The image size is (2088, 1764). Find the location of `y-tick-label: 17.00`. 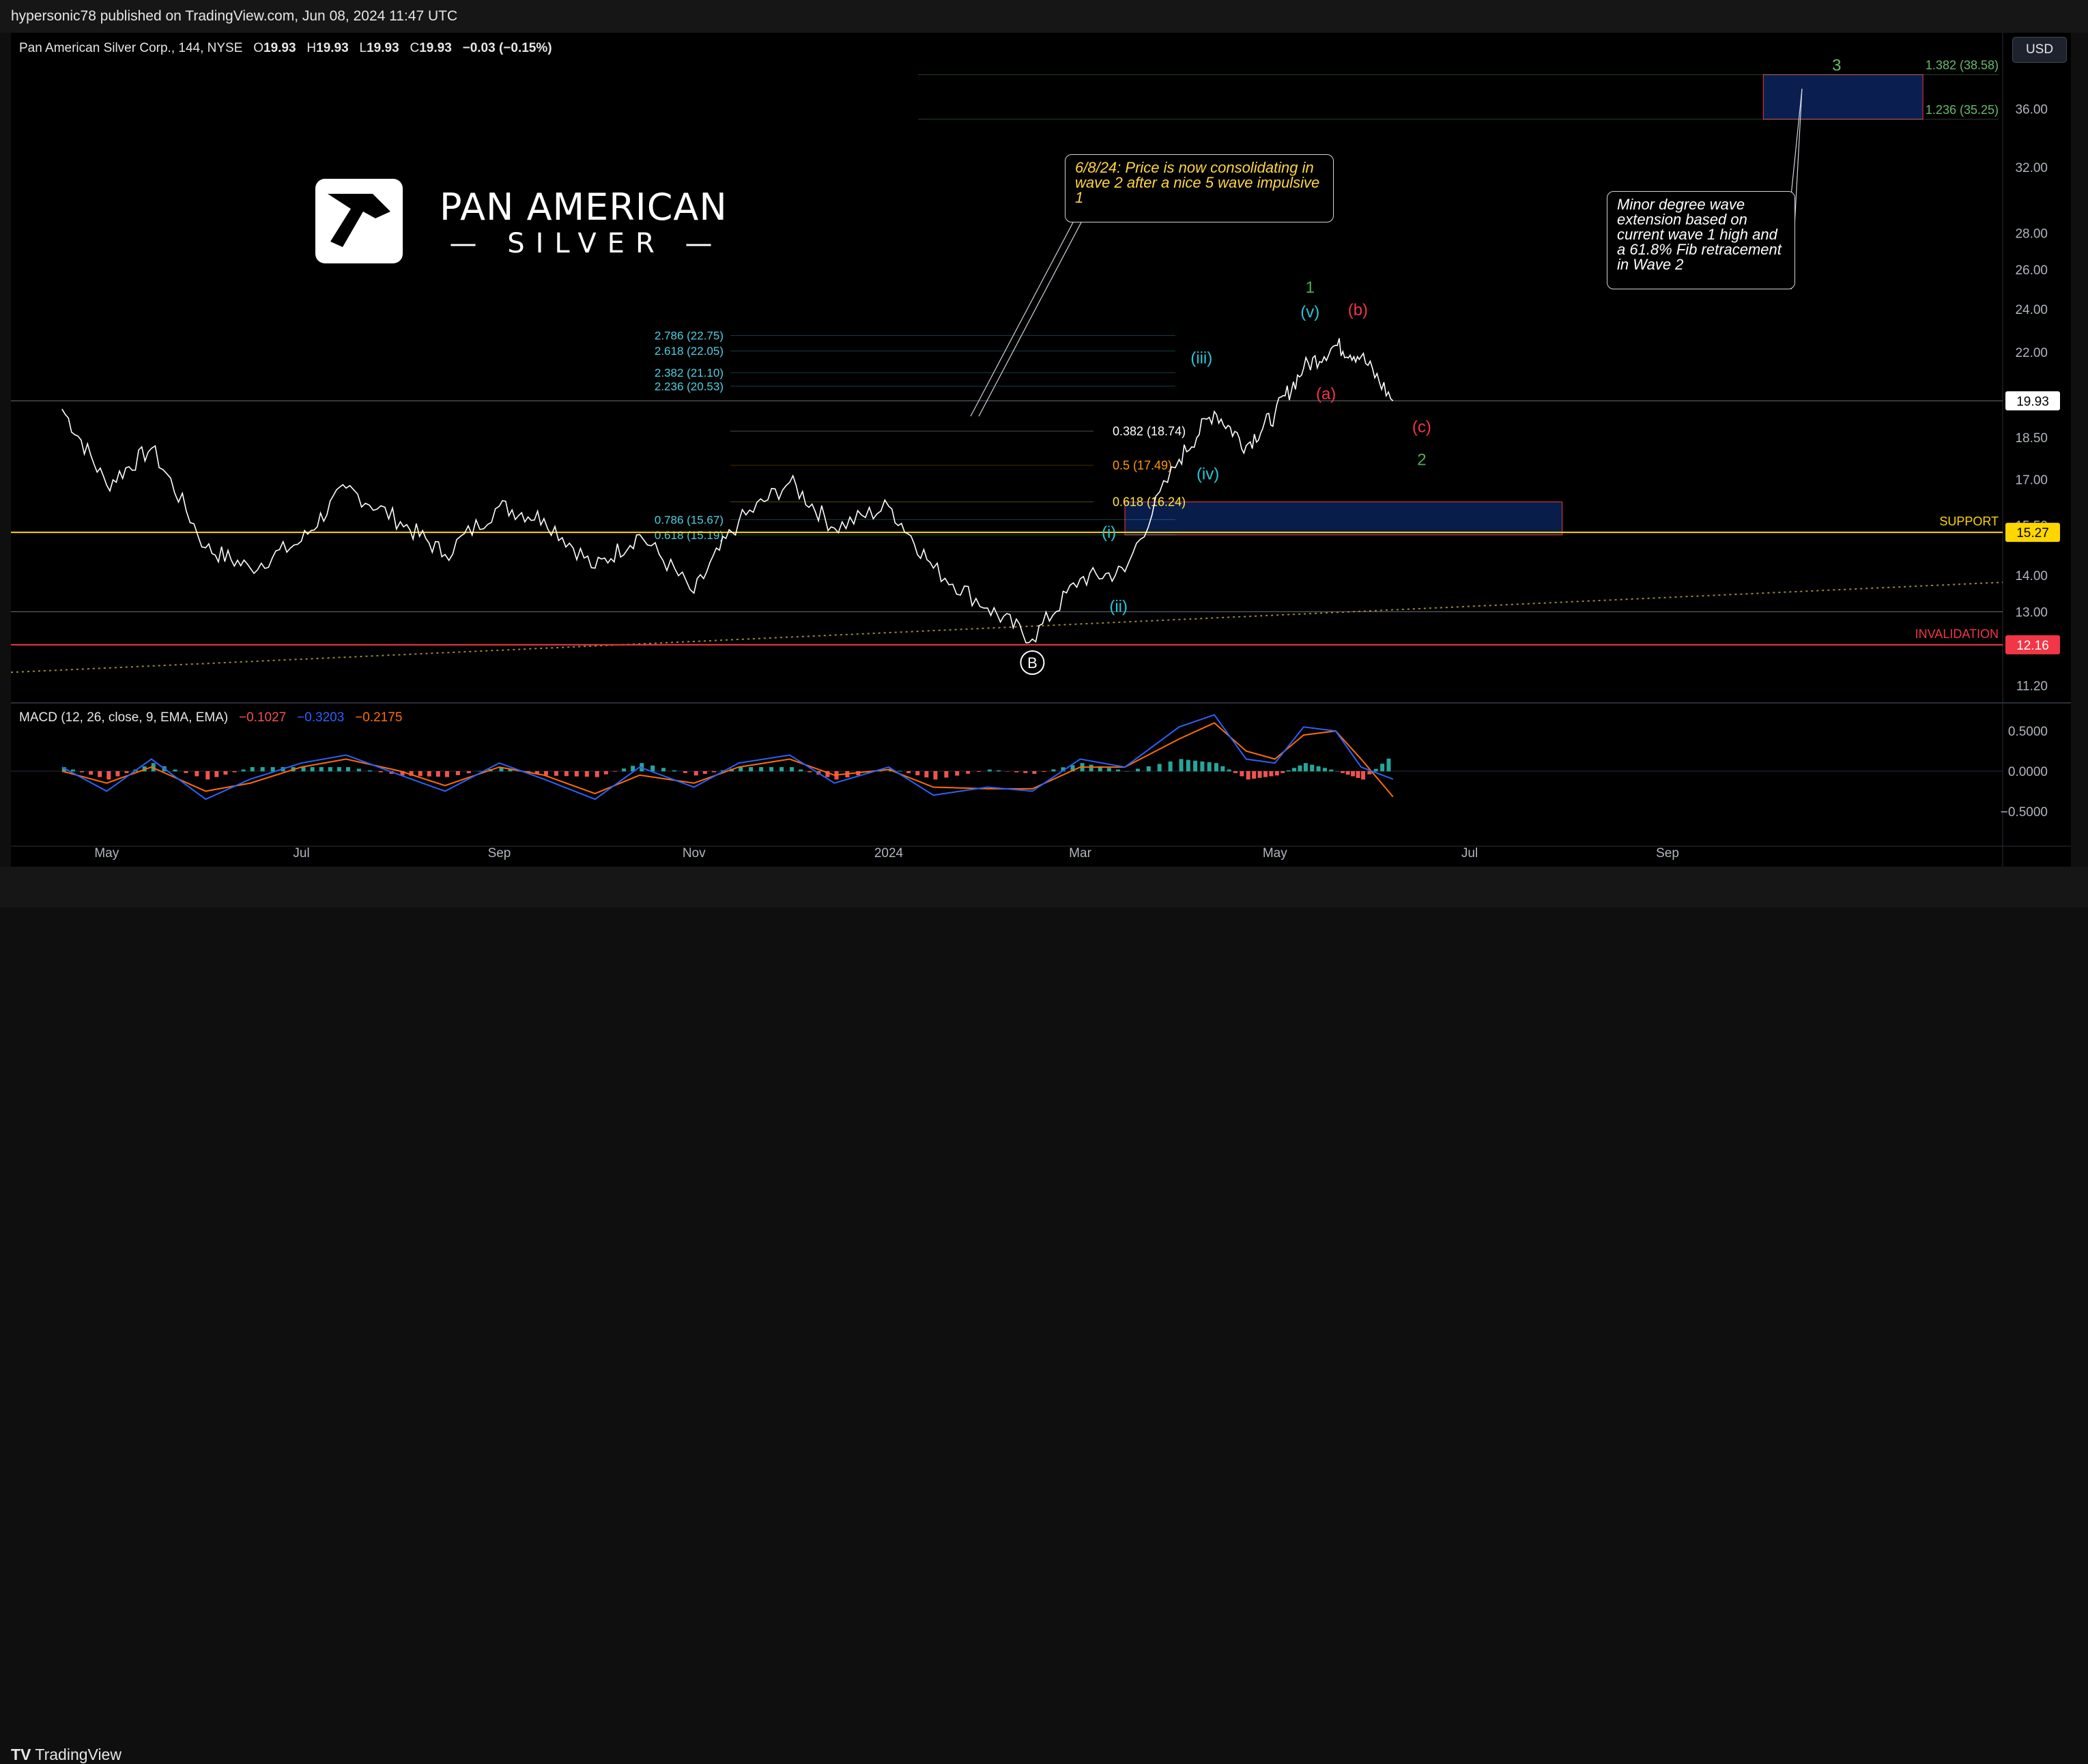

y-tick-label: 17.00 is located at coordinates (2032, 480).